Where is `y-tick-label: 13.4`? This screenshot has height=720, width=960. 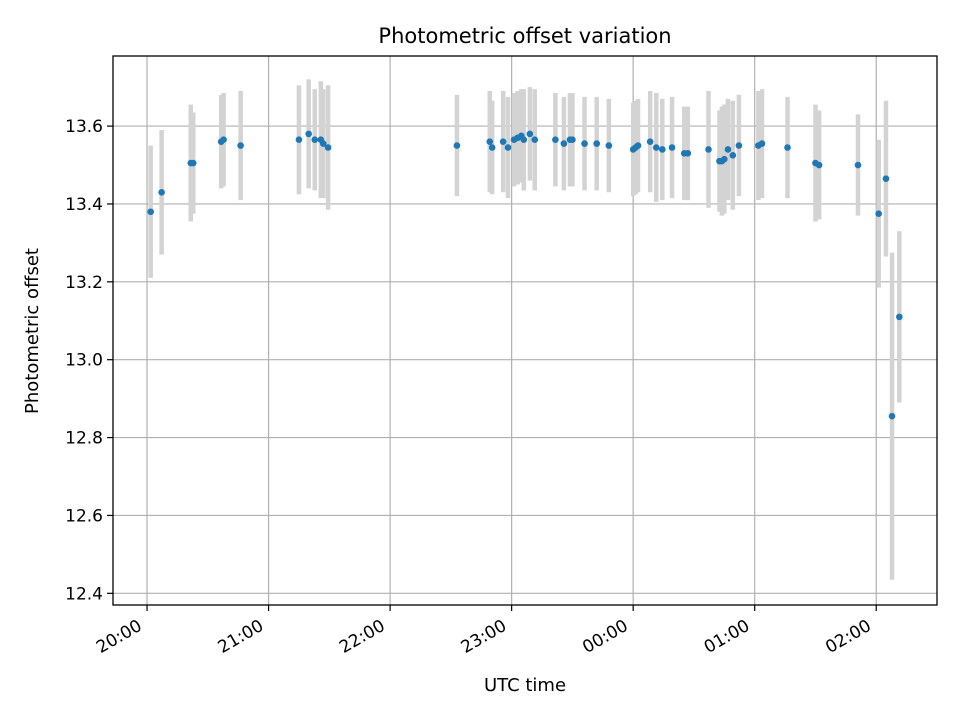 y-tick-label: 13.4 is located at coordinates (84, 205).